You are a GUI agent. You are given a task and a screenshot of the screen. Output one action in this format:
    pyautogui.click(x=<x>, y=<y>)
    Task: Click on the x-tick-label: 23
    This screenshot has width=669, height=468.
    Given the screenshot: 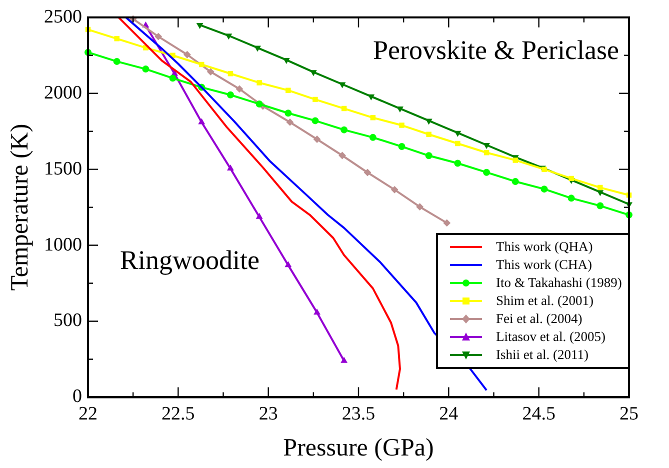 What is the action you would take?
    pyautogui.click(x=268, y=414)
    